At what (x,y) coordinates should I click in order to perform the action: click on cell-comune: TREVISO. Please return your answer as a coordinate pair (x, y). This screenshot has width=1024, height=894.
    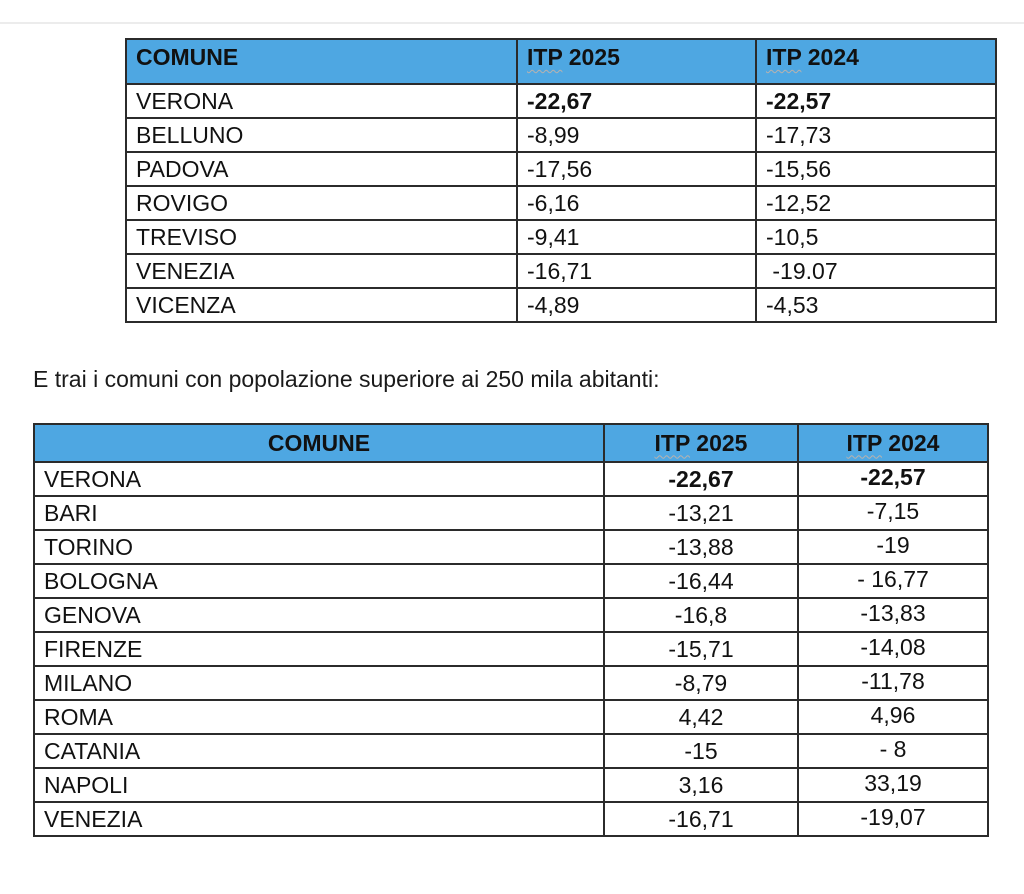
    Looking at the image, I should click on (321, 237).